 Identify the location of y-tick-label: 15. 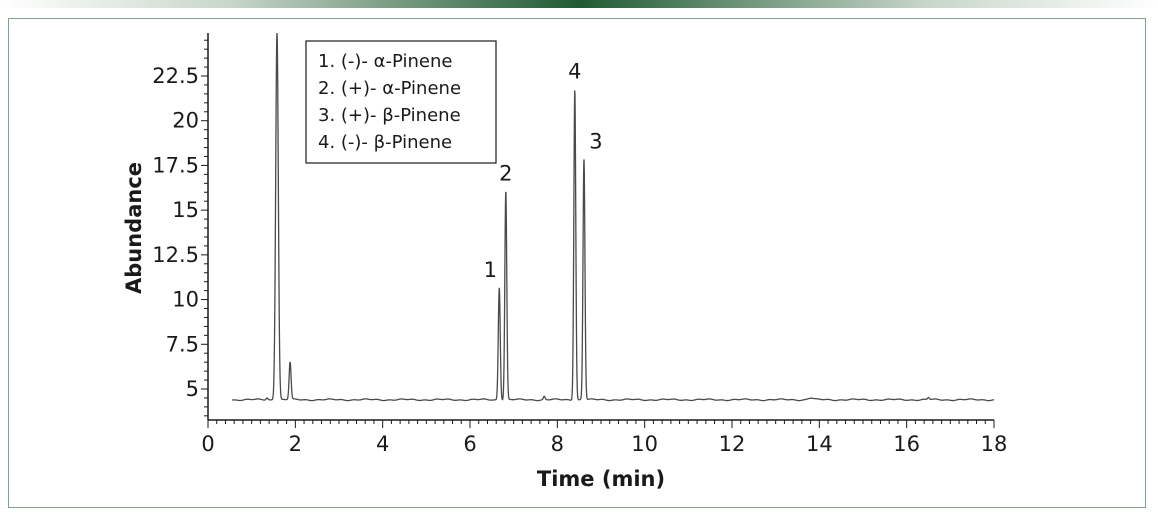
(185, 210).